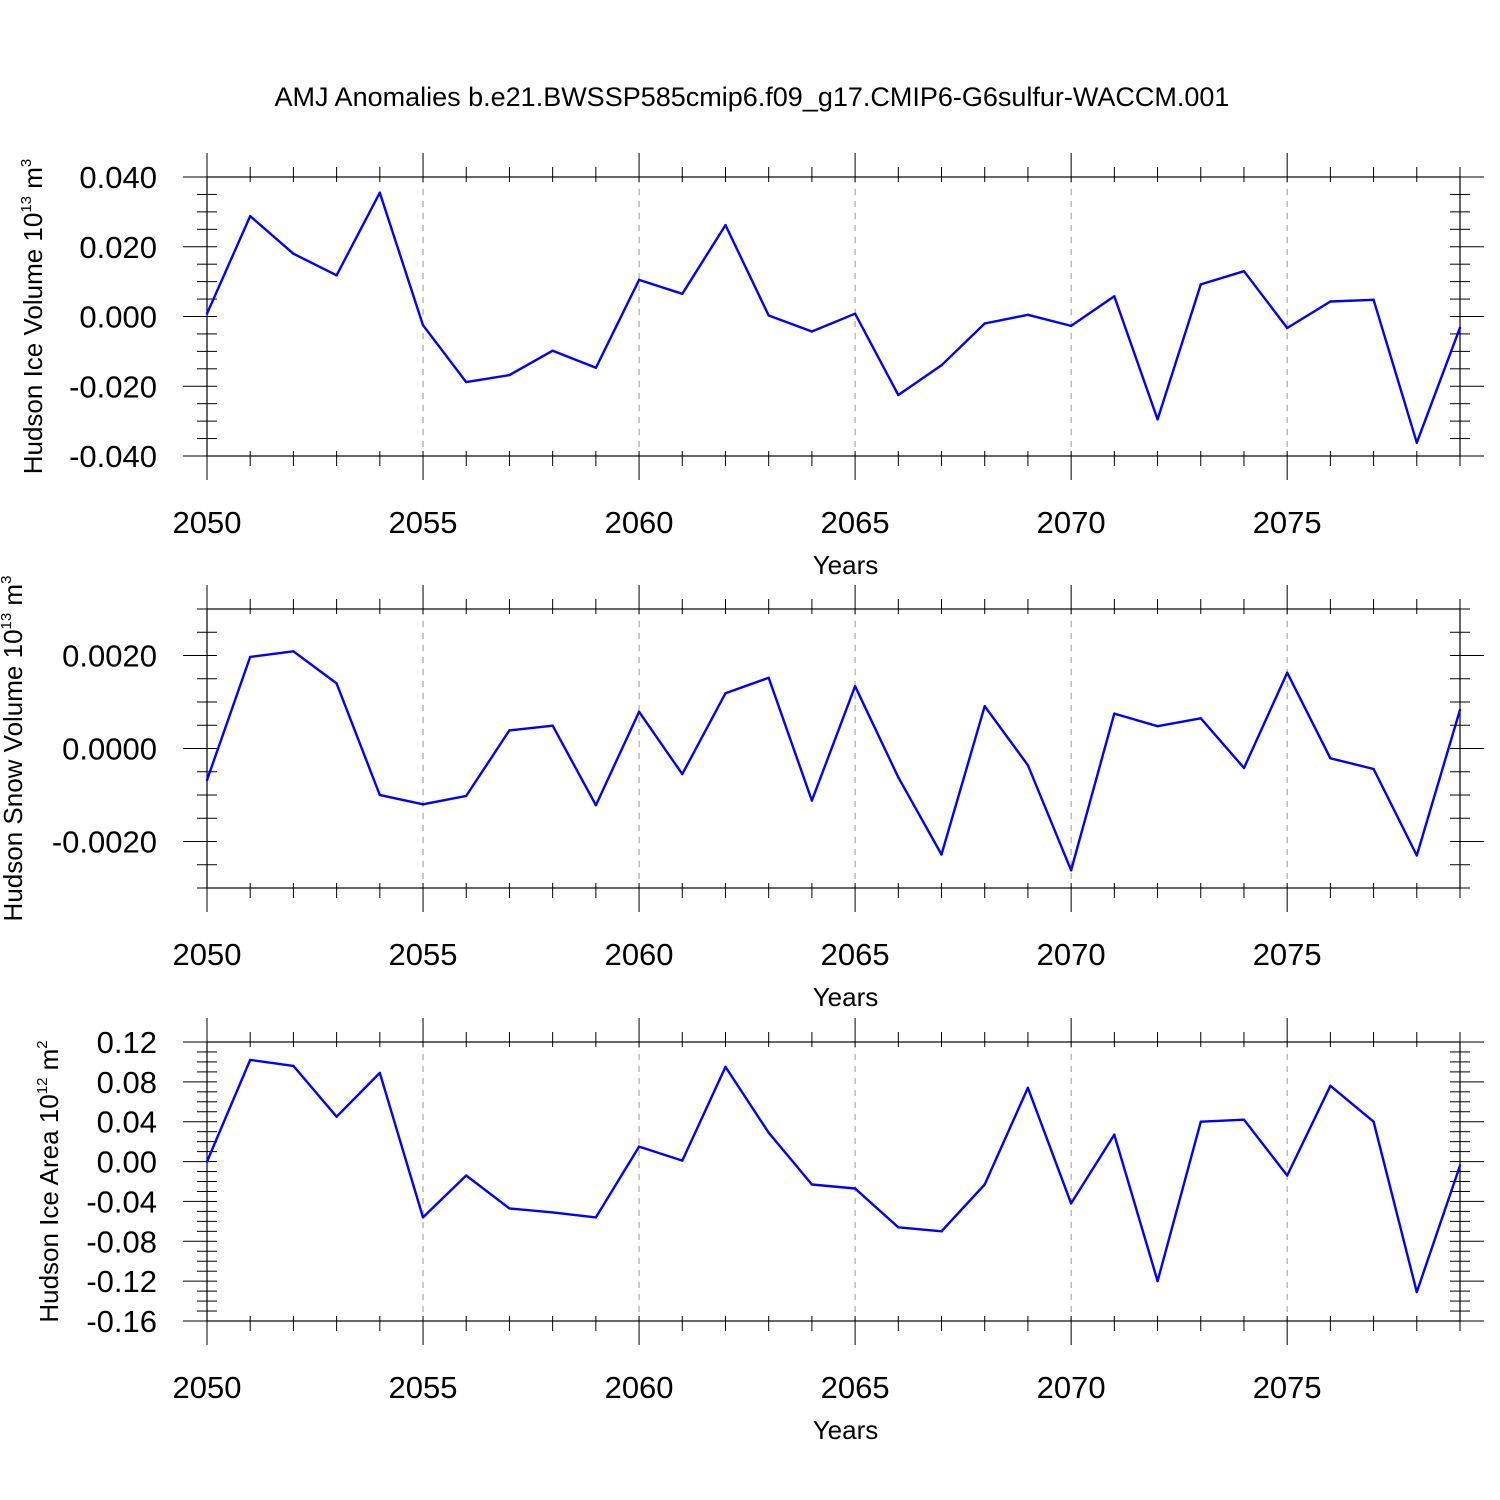 Image resolution: width=1500 pixels, height=1500 pixels. I want to click on y-tick-label: -0.04, so click(121, 1201).